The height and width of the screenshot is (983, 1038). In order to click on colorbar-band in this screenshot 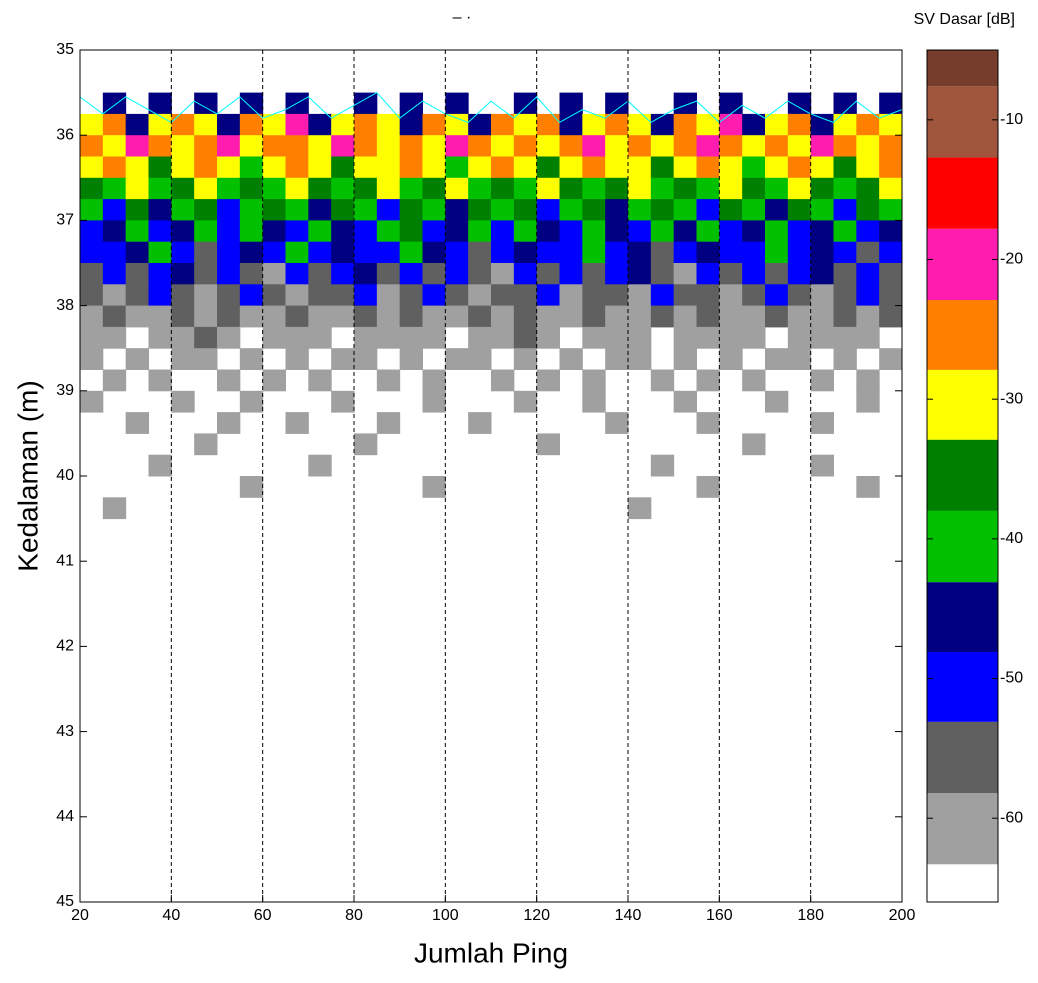, I will do `click(962, 193)`.